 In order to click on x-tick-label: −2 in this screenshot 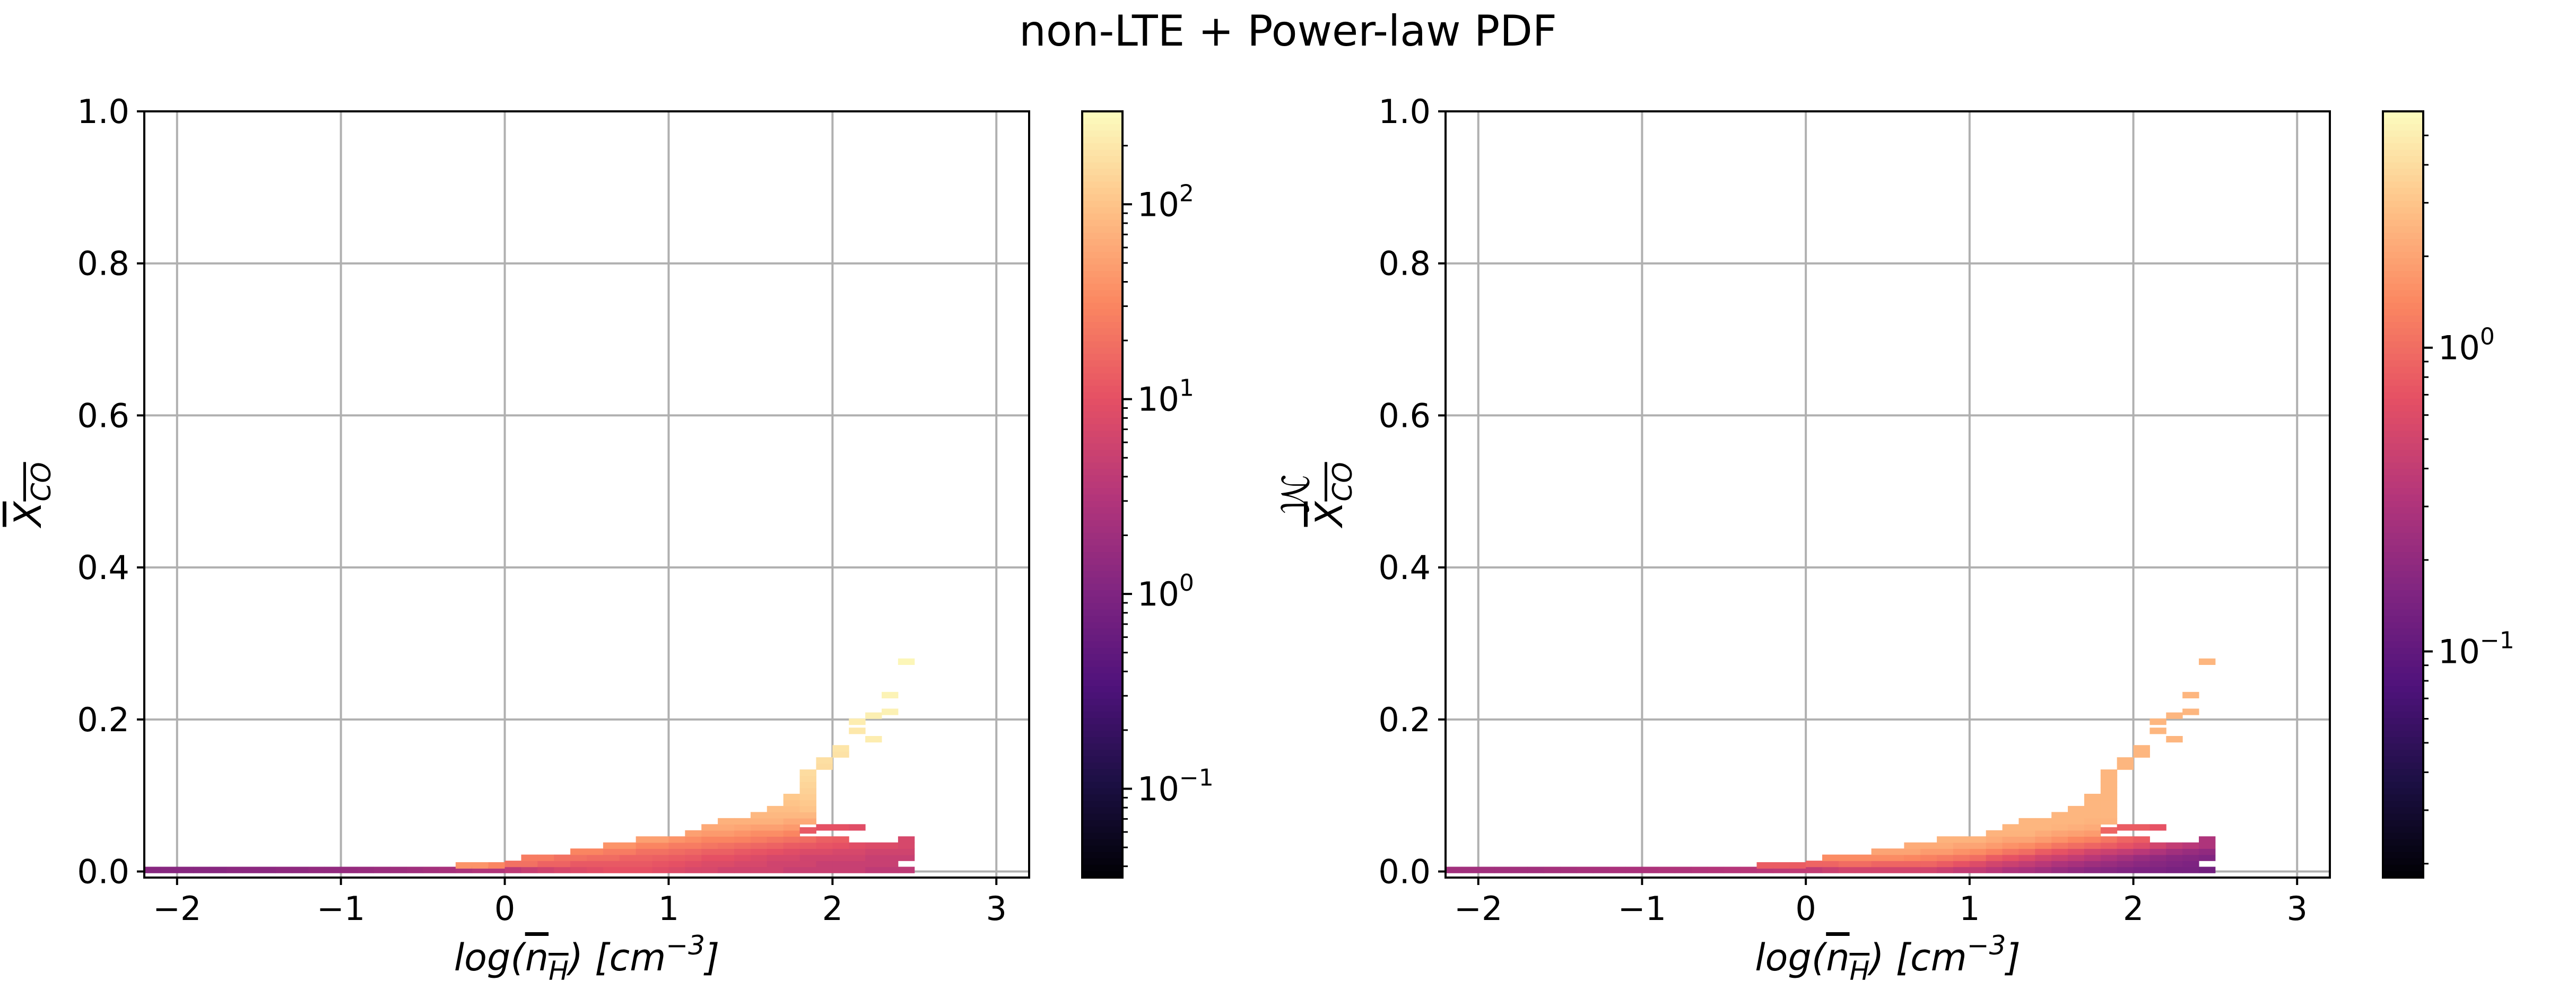, I will do `click(177, 909)`.